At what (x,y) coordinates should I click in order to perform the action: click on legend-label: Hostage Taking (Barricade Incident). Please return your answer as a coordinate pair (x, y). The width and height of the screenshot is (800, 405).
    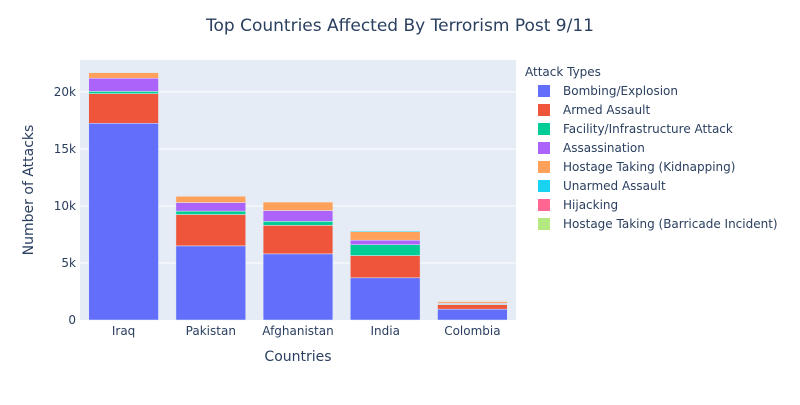
    Looking at the image, I should click on (670, 224).